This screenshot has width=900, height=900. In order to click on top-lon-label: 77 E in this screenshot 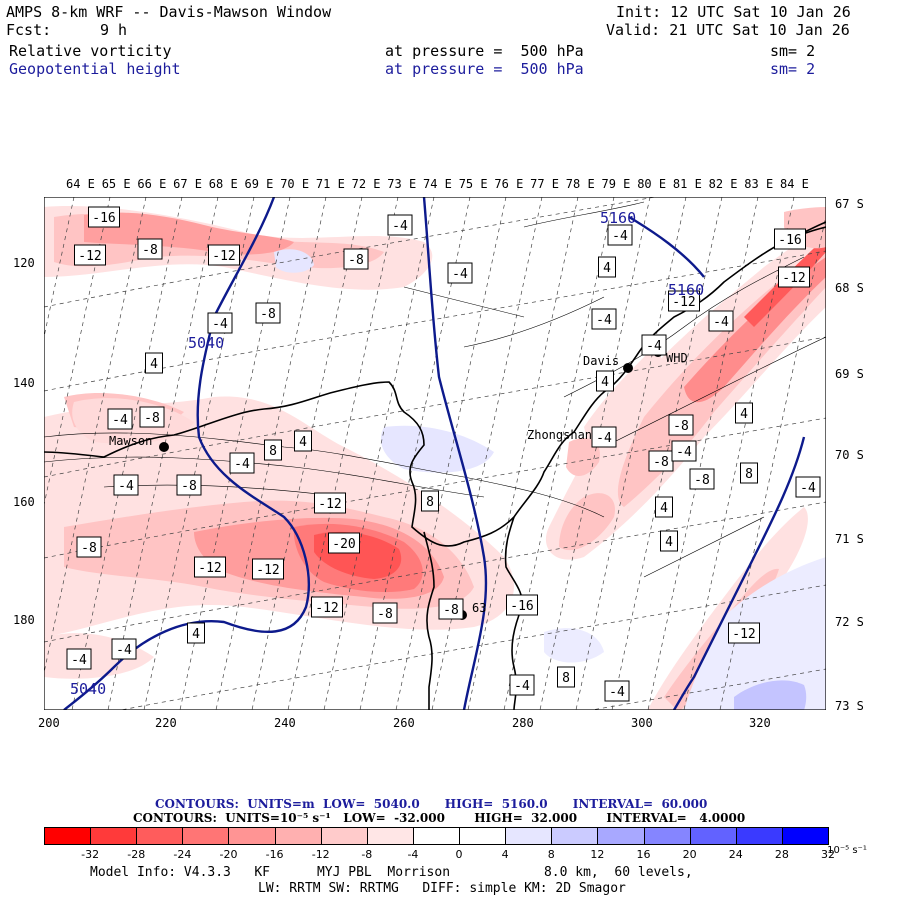, I will do `click(544, 184)`.